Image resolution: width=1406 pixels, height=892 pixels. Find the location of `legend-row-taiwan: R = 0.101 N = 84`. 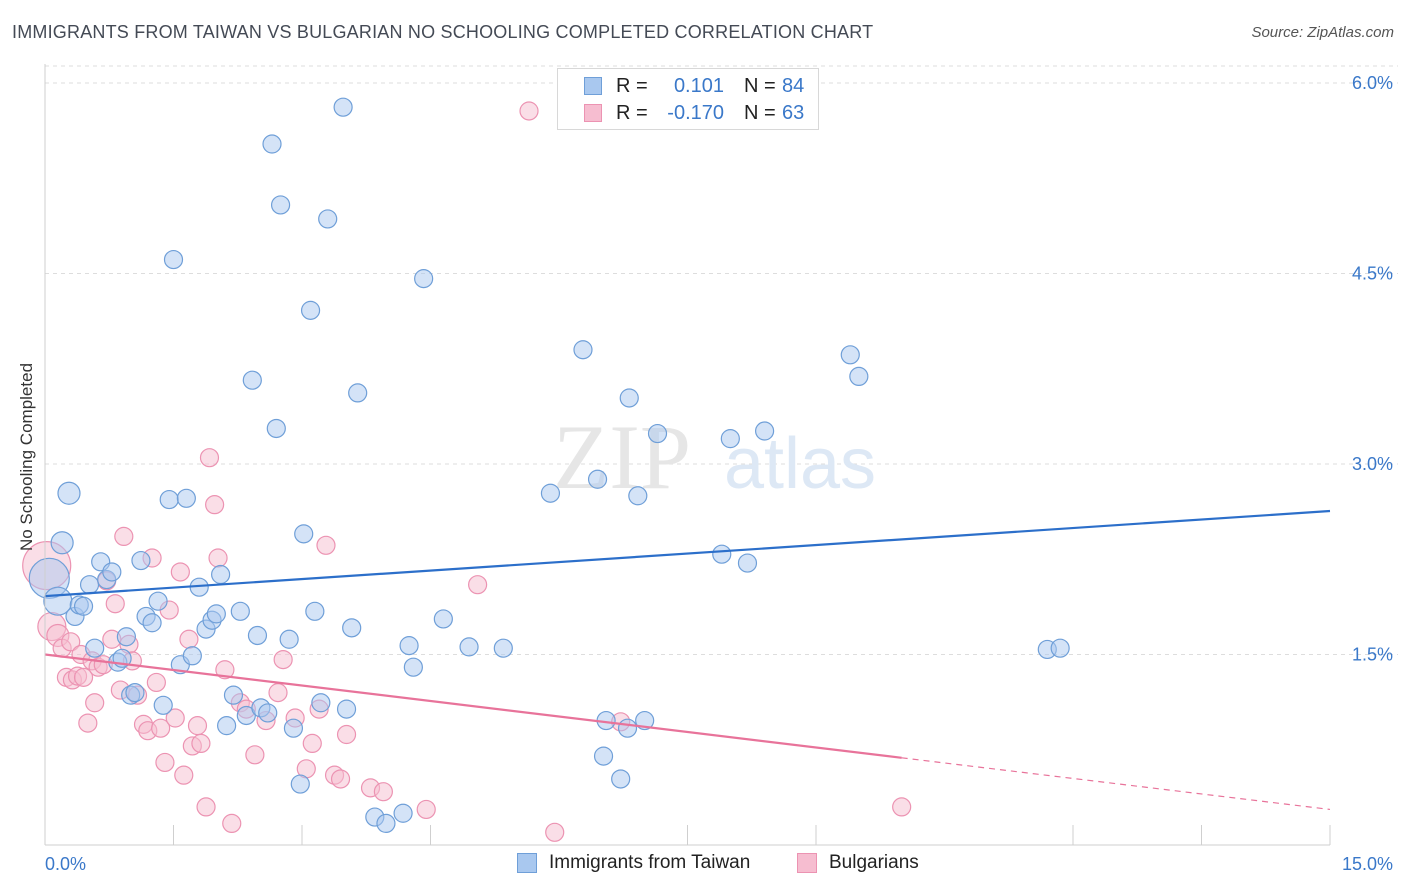

legend-row-taiwan: R = 0.101 N = 84 is located at coordinates (710, 86).